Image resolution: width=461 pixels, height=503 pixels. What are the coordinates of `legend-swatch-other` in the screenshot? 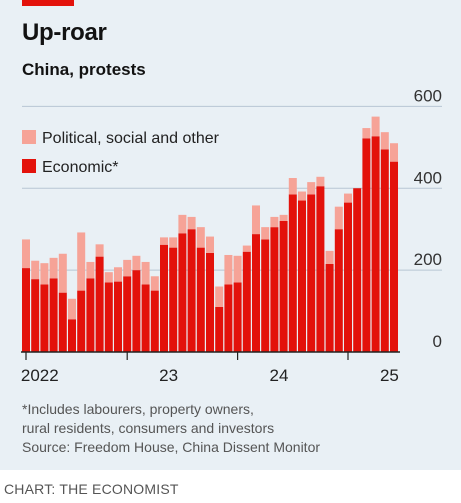 It's located at (29, 137).